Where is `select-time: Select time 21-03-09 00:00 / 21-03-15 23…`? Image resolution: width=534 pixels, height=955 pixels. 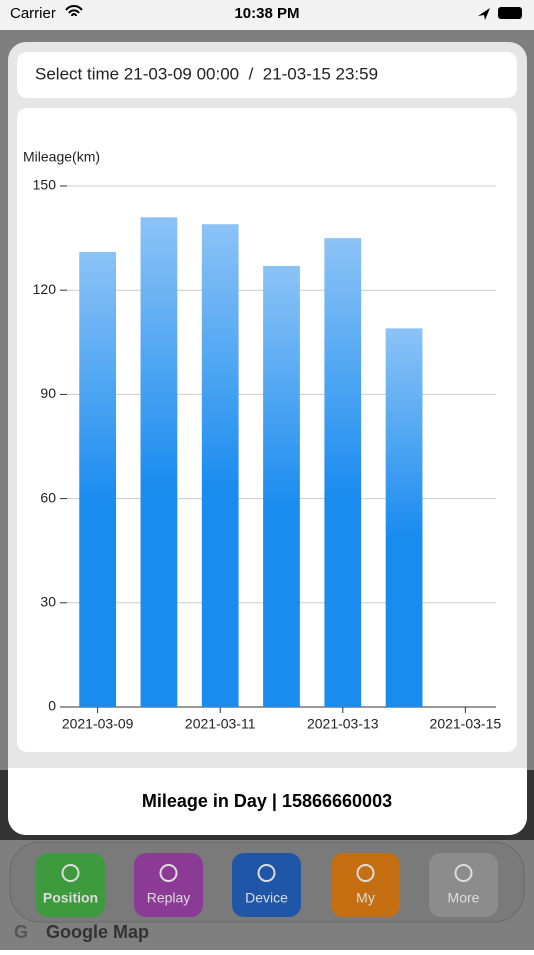 select-time: Select time 21-03-09 00:00 / 21-03-15 23… is located at coordinates (206, 73).